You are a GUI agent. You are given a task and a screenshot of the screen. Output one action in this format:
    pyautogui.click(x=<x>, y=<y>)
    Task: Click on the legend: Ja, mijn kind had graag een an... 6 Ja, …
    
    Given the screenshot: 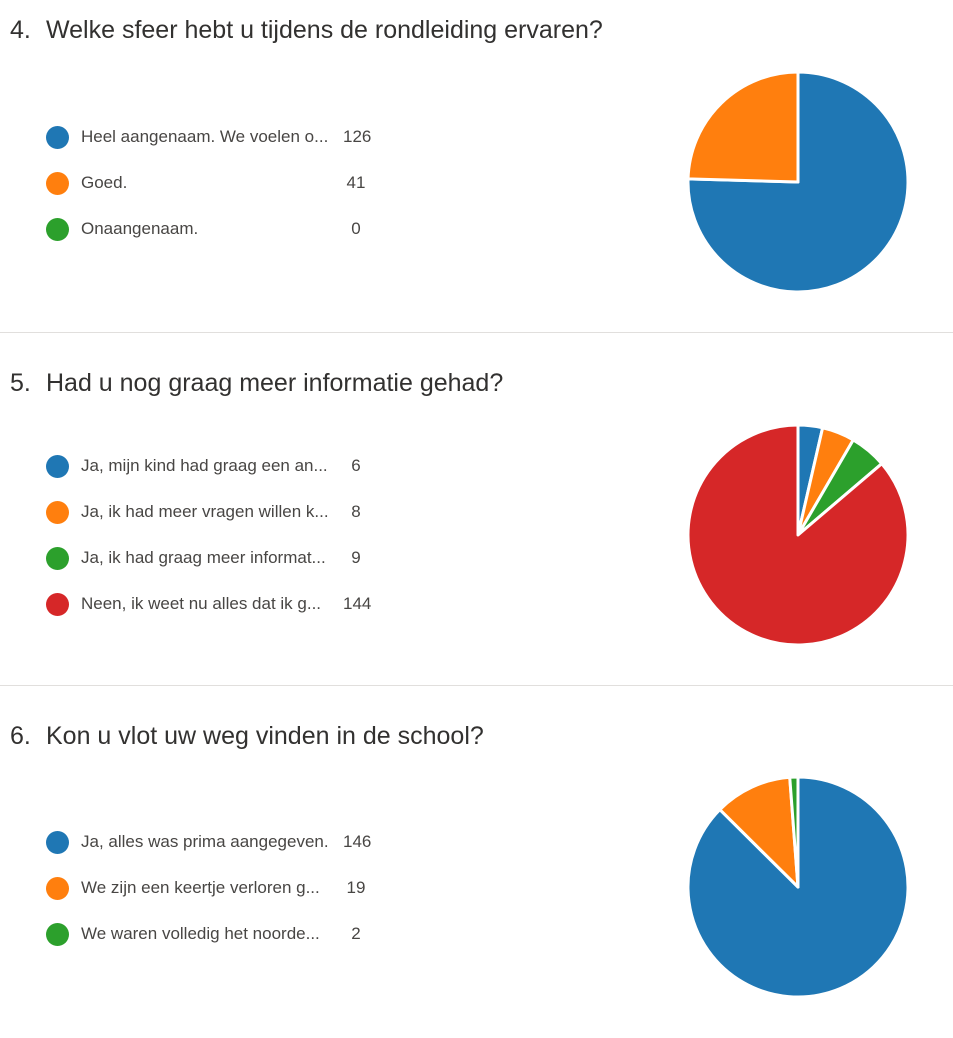 What is the action you would take?
    pyautogui.click(x=209, y=535)
    